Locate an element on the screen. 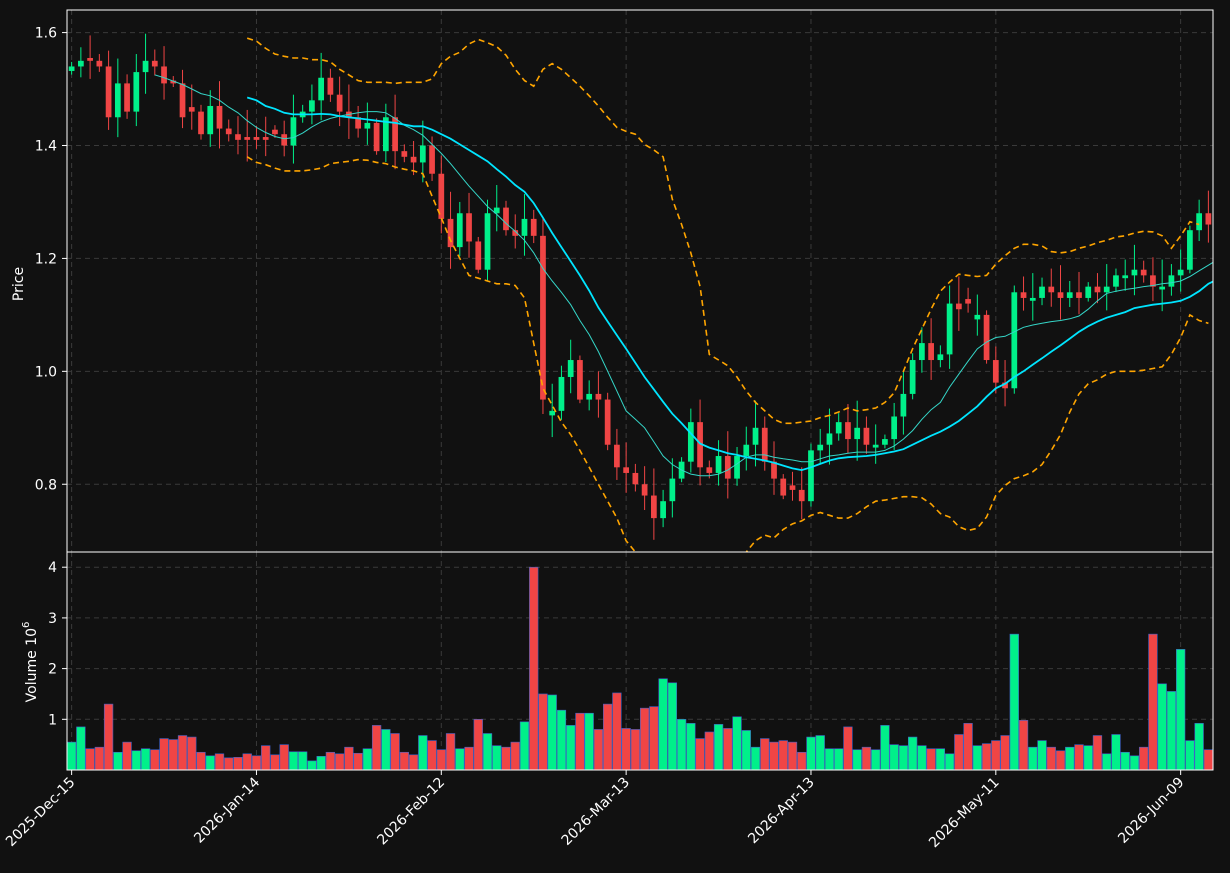  price-tick-label: 1.2 is located at coordinates (46, 259).